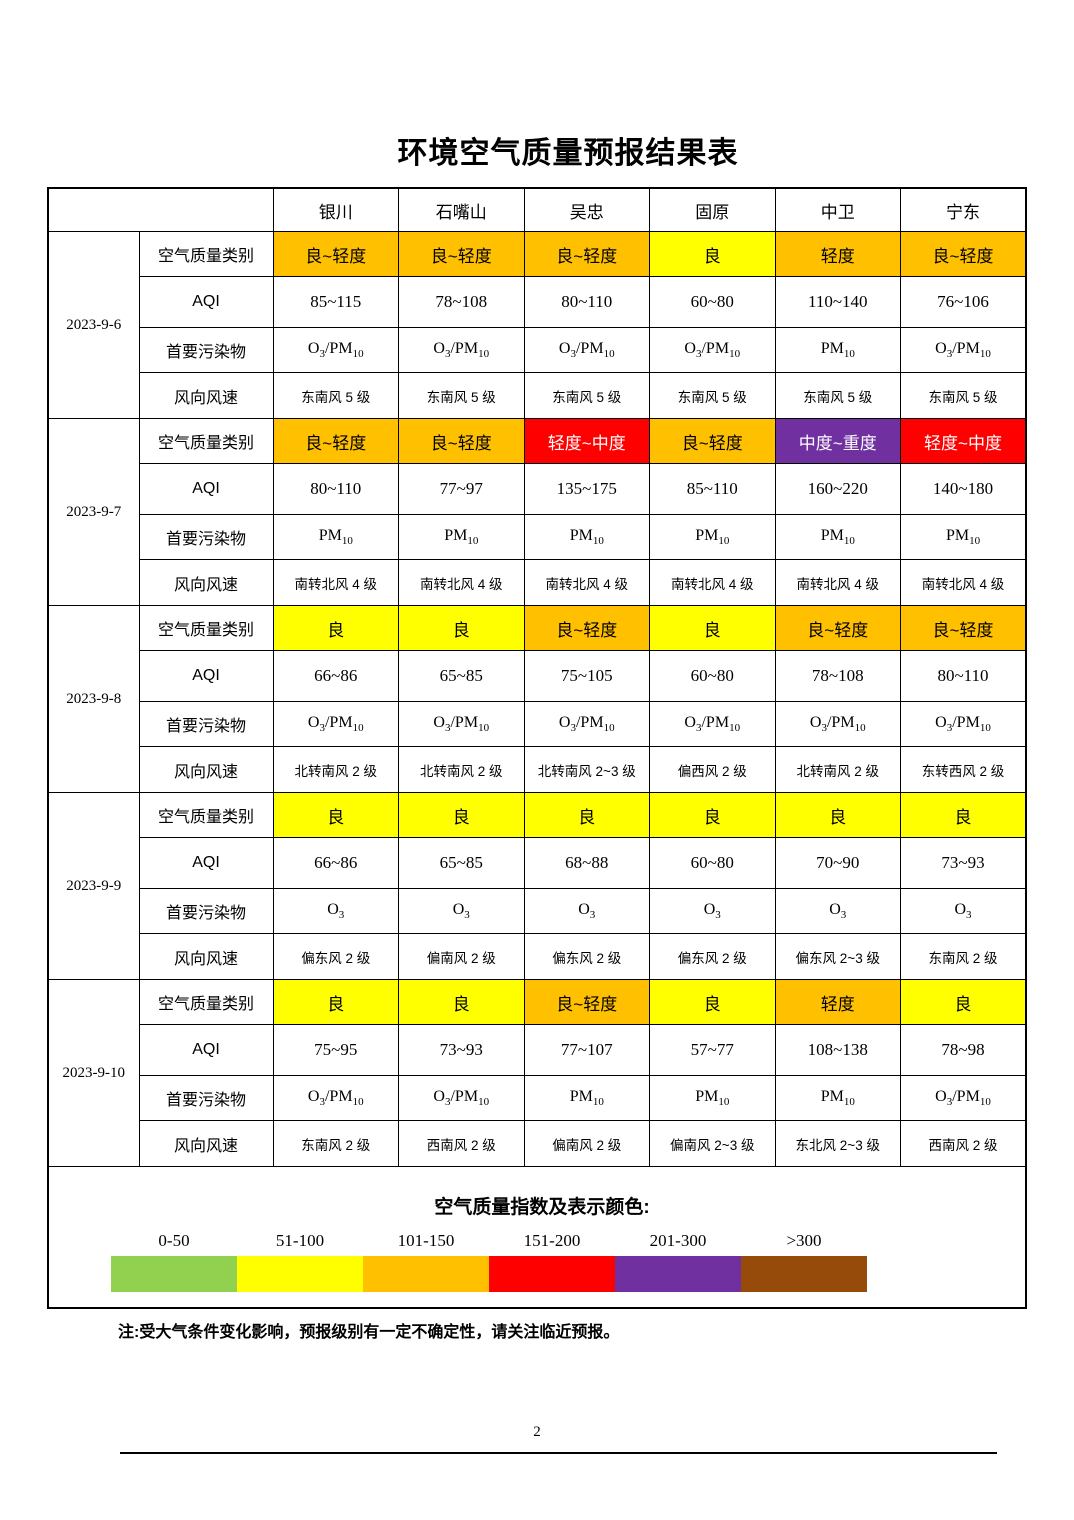  What do you see at coordinates (586, 1050) in the screenshot?
I see `aqi-cell: 77~107` at bounding box center [586, 1050].